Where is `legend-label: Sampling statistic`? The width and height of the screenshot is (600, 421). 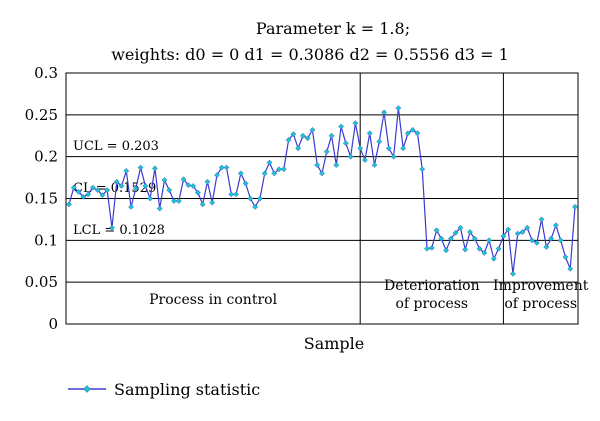
legend-label: Sampling statistic is located at coordinates (187, 389).